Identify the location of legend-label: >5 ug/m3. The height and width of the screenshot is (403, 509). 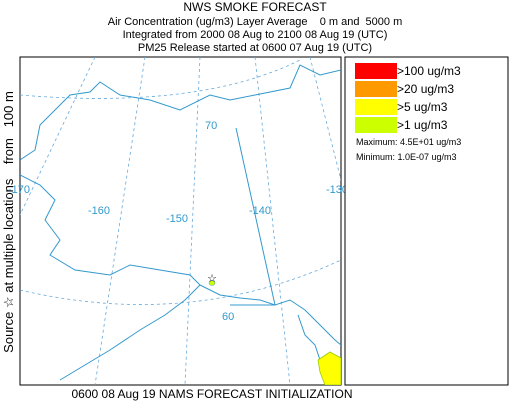
(422, 107).